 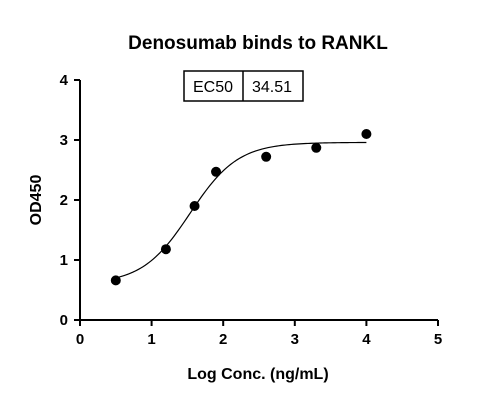 I want to click on x-axis-label: Log Conc. (ng/mL), so click(x=257, y=374).